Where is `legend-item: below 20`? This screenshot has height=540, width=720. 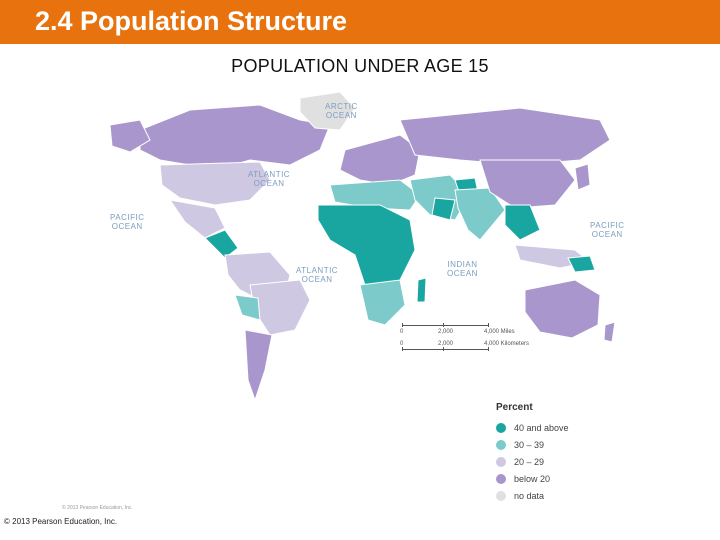 legend-item: below 20 is located at coordinates (566, 478).